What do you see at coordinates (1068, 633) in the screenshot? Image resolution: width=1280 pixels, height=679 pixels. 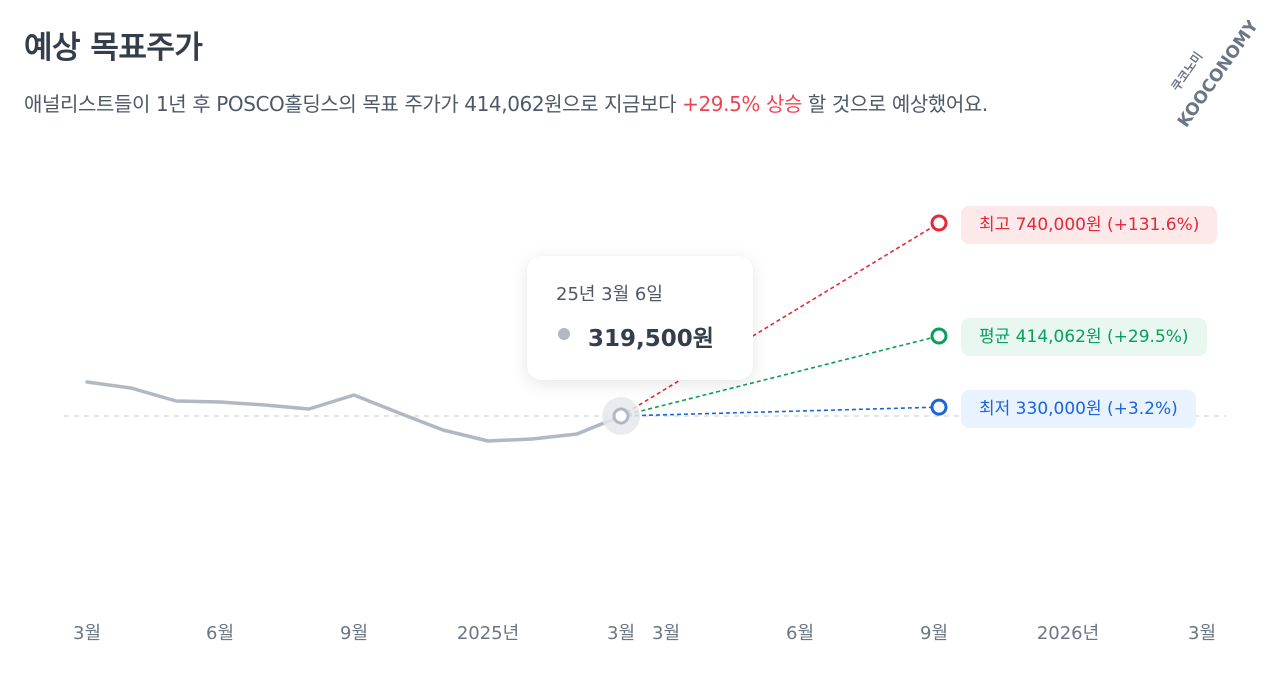 I see `x-tick-label: 2026년` at bounding box center [1068, 633].